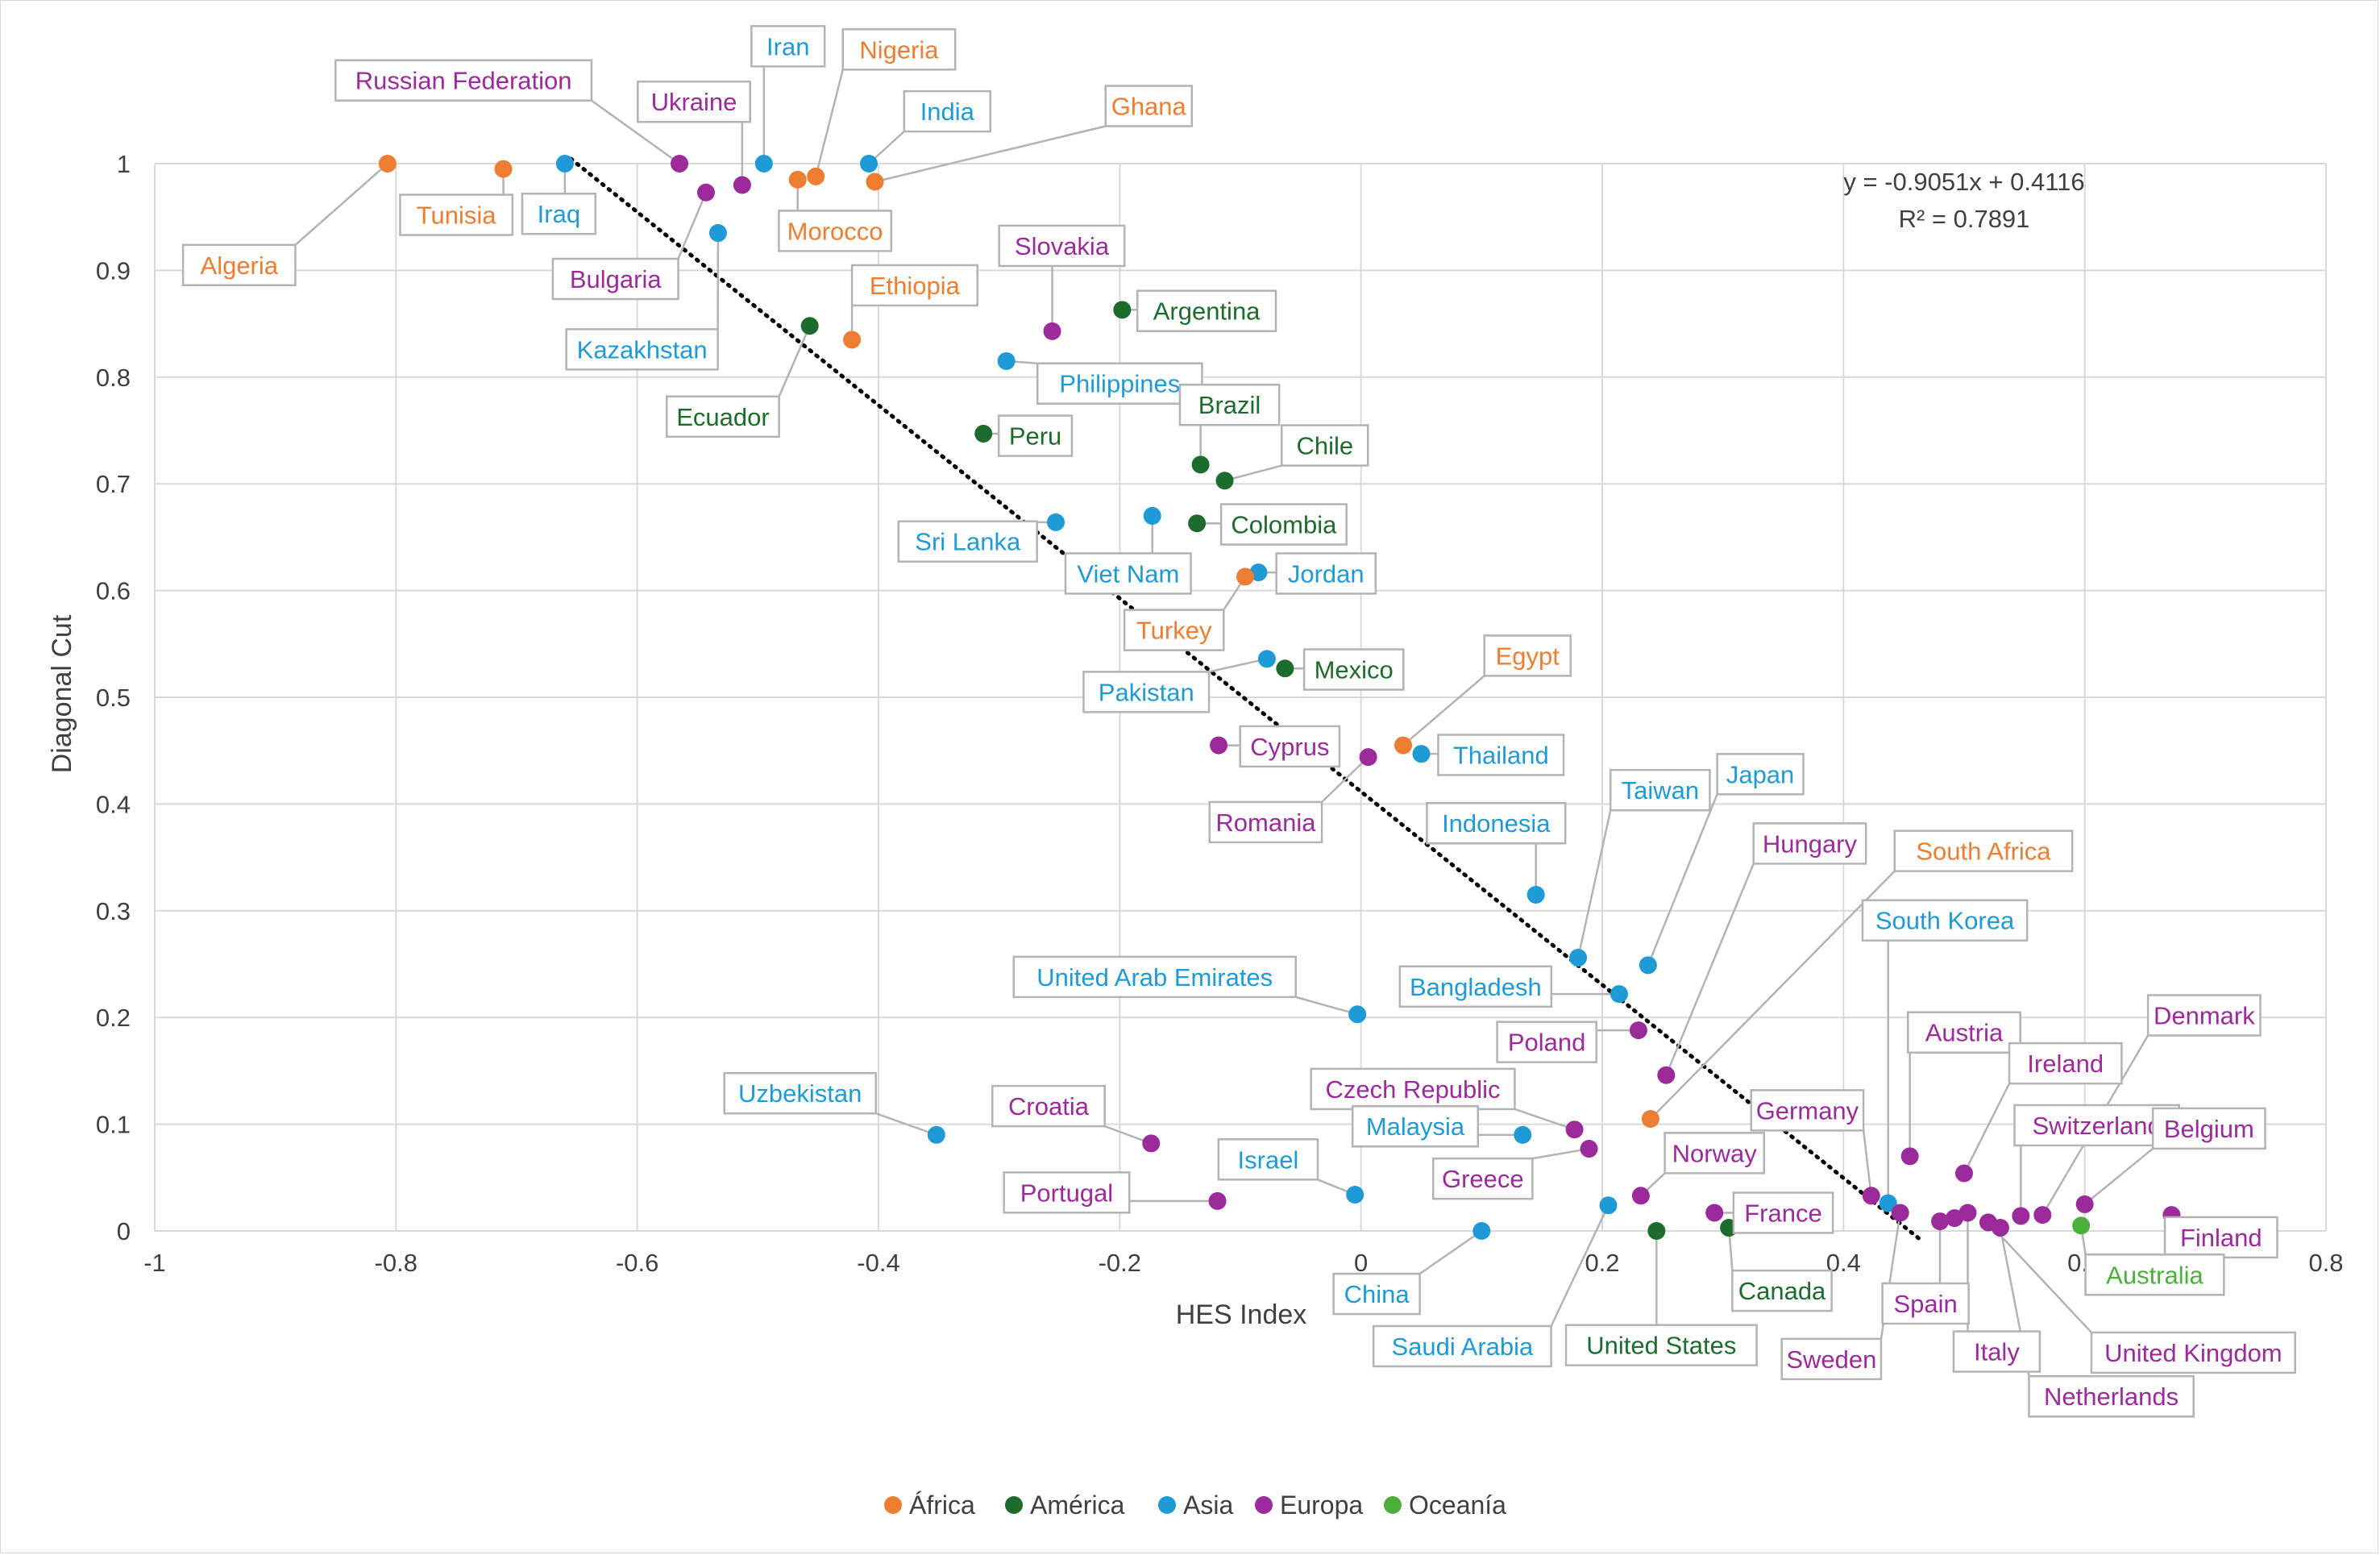  Describe the element at coordinates (114, 911) in the screenshot. I see `y-tick-label: 0.3` at that location.